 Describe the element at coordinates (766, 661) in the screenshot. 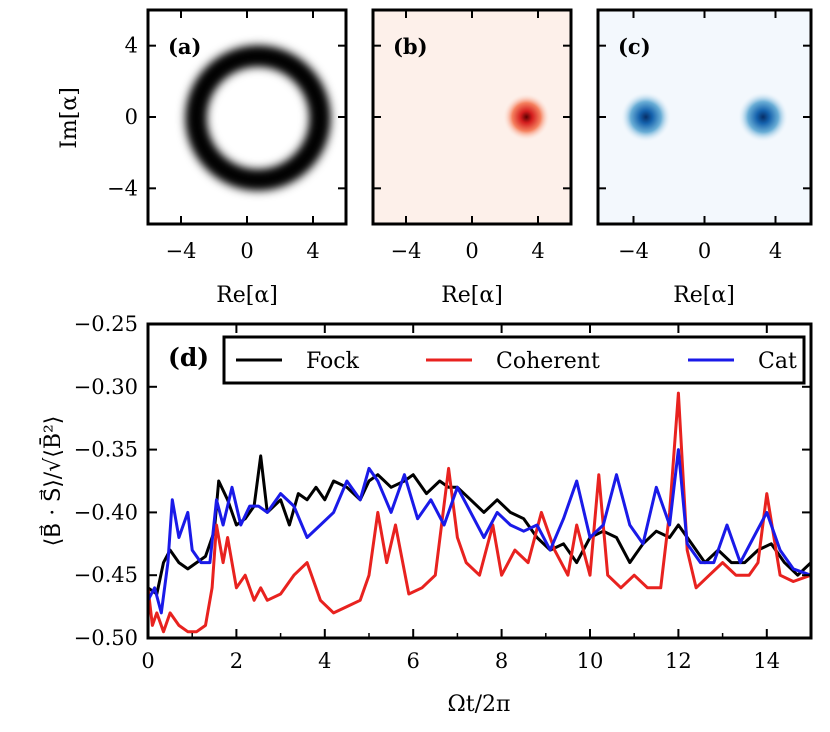

I see `x-tick-label: 14` at that location.